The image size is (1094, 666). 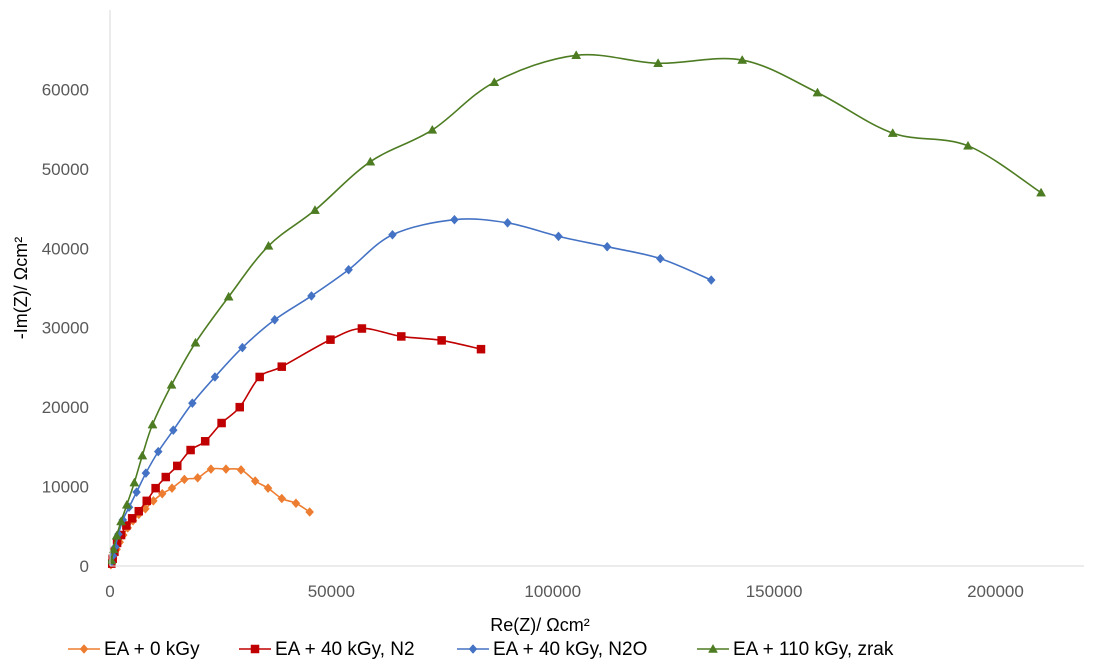 I want to click on legend-label: EA + 0 kGy, so click(x=152, y=649).